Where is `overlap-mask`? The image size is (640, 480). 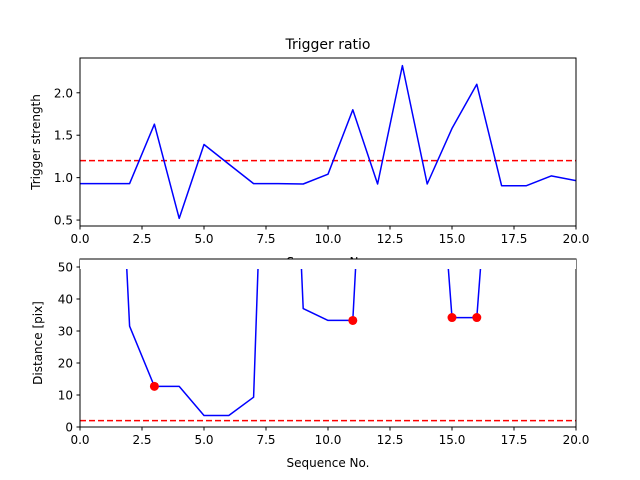
overlap-mask is located at coordinates (328, 264).